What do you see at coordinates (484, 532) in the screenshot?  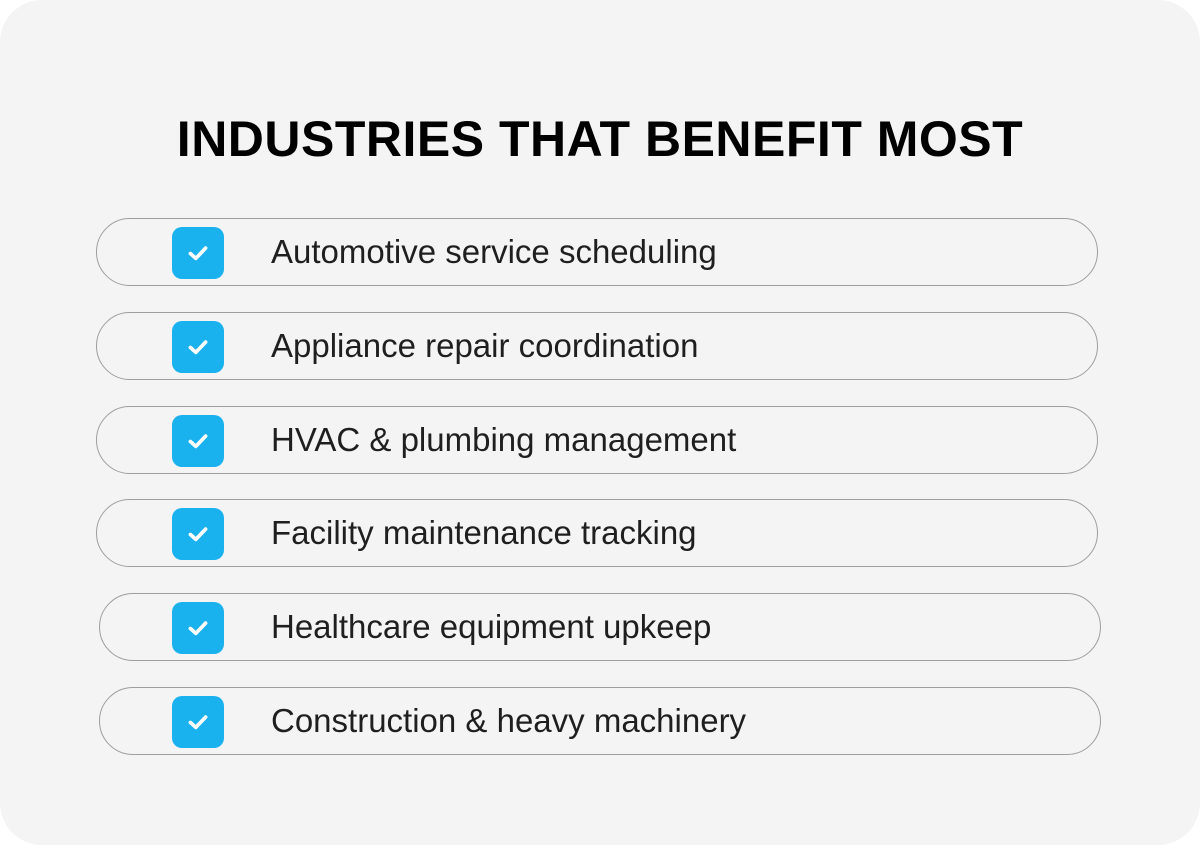 I see `list-item-label: Facility maintenance tracking` at bounding box center [484, 532].